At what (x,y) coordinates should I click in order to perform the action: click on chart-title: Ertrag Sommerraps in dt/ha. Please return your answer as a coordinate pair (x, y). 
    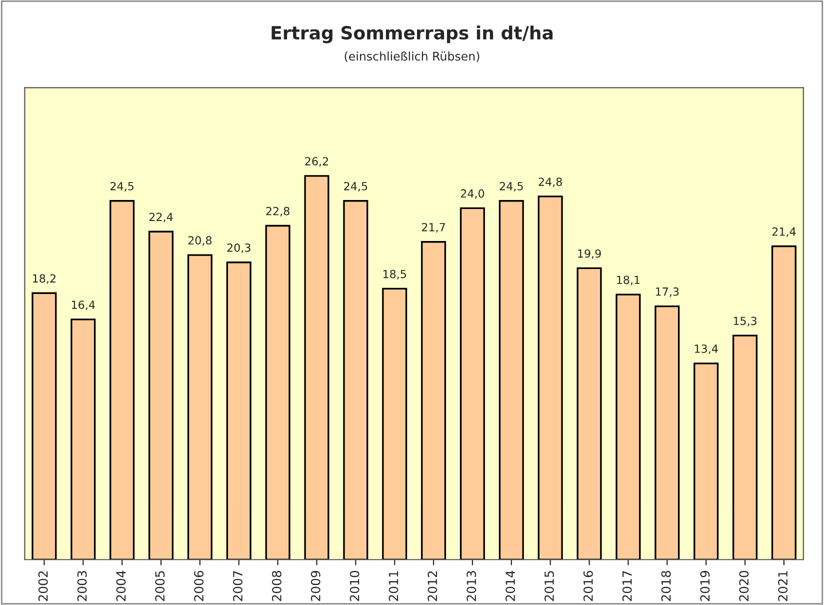
    Looking at the image, I should click on (412, 35).